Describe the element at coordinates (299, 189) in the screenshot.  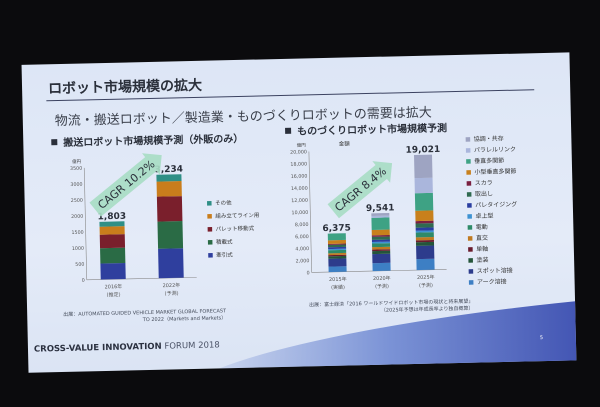
I see `chart2-ytick-label: 14,000` at that location.